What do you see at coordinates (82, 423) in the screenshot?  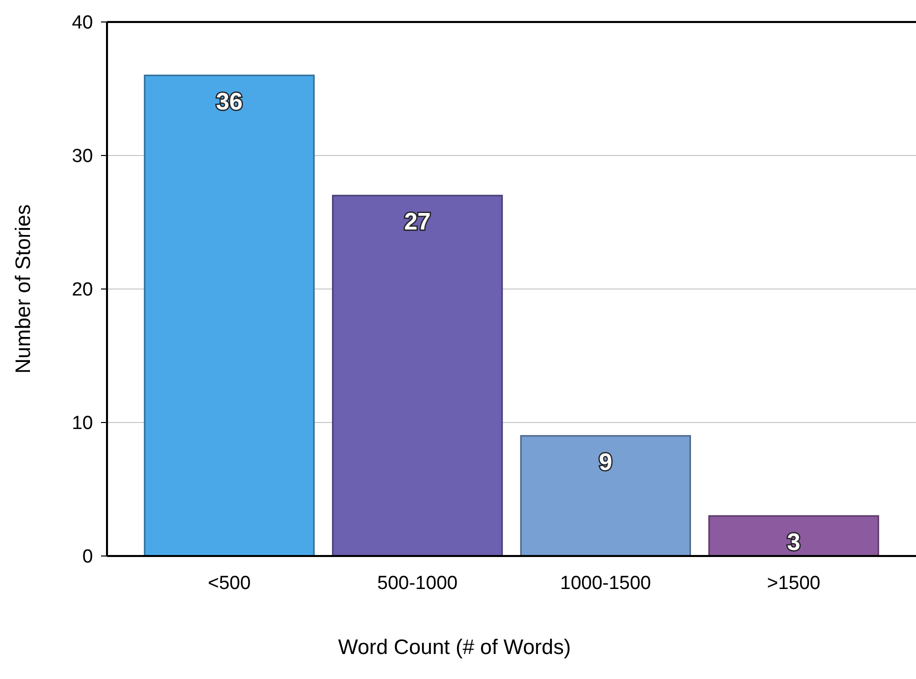 I see `y-tick-label: 10` at bounding box center [82, 423].